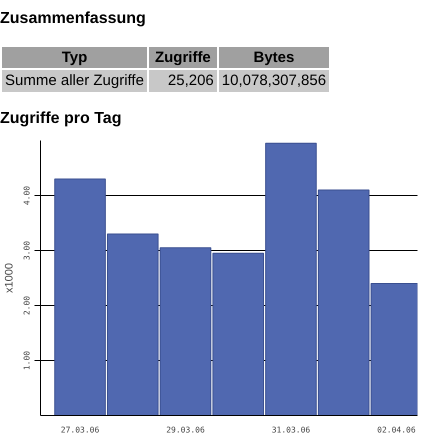  What do you see at coordinates (73, 19) in the screenshot?
I see `text: Zusammenfassung` at bounding box center [73, 19].